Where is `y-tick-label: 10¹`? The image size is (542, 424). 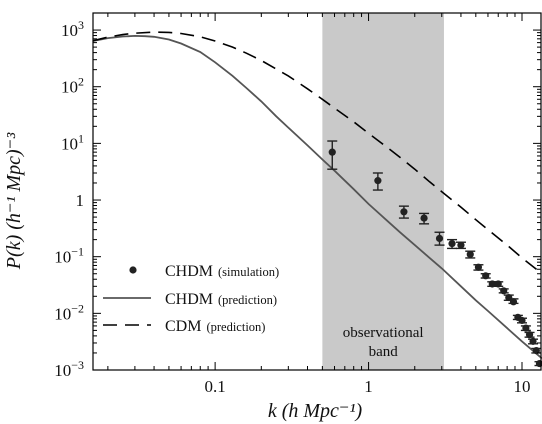 y-tick-label: 10¹ is located at coordinates (72, 142).